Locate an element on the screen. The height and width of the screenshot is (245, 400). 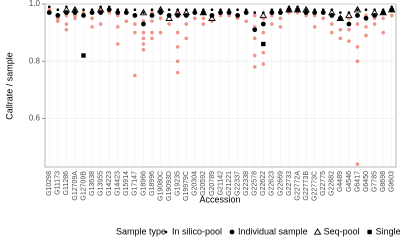
x-tick-label: G4546 is located at coordinates (349, 181).